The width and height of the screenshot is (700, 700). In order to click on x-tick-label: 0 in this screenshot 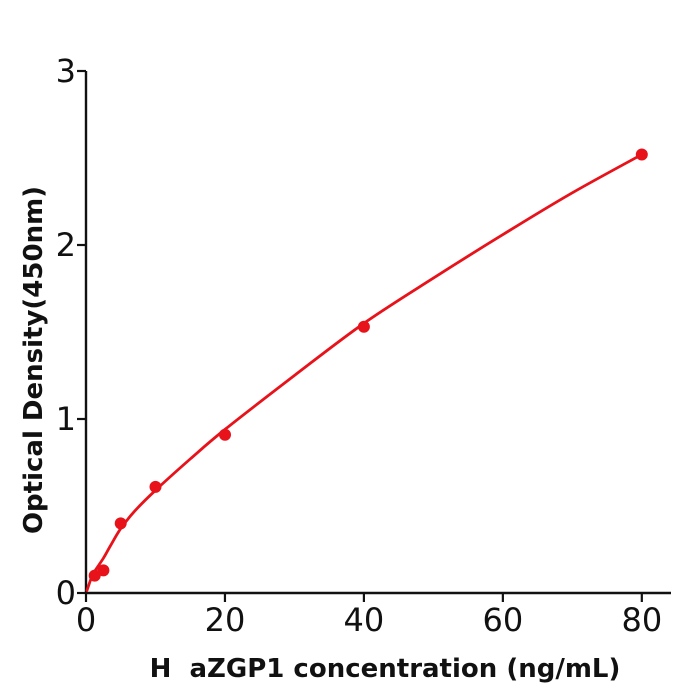, I will do `click(86, 620)`.